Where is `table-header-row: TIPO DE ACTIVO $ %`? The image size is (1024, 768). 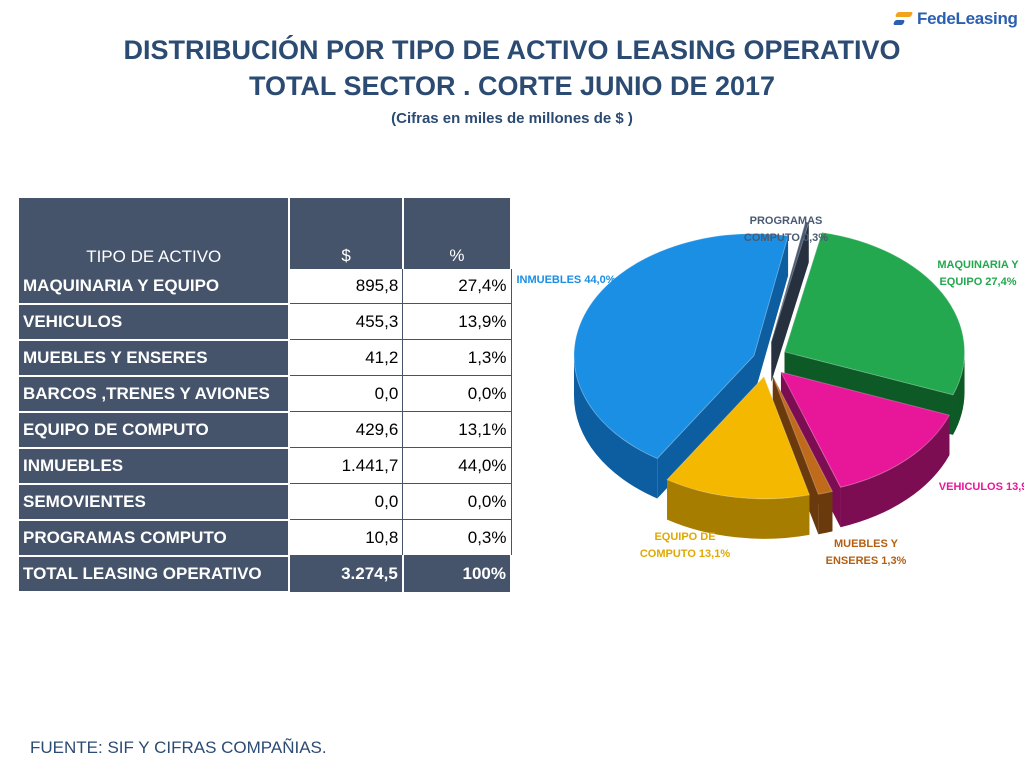 table-header-row: TIPO DE ACTIVO $ % is located at coordinates (265, 233).